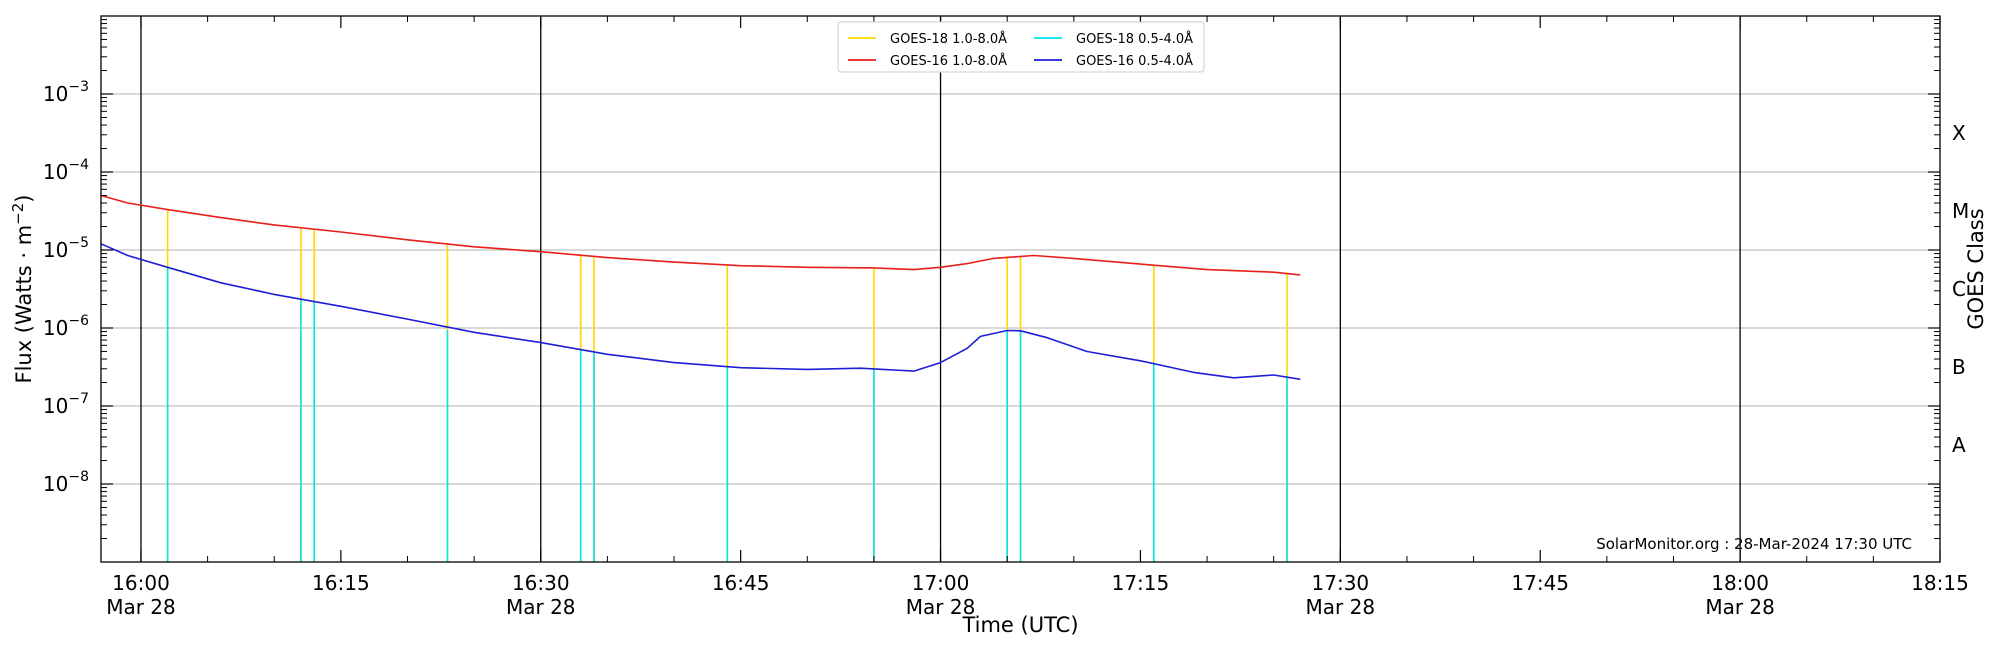 This screenshot has width=2000, height=650. What do you see at coordinates (1940, 583) in the screenshot?
I see `x-tick-label: 18:15` at bounding box center [1940, 583].